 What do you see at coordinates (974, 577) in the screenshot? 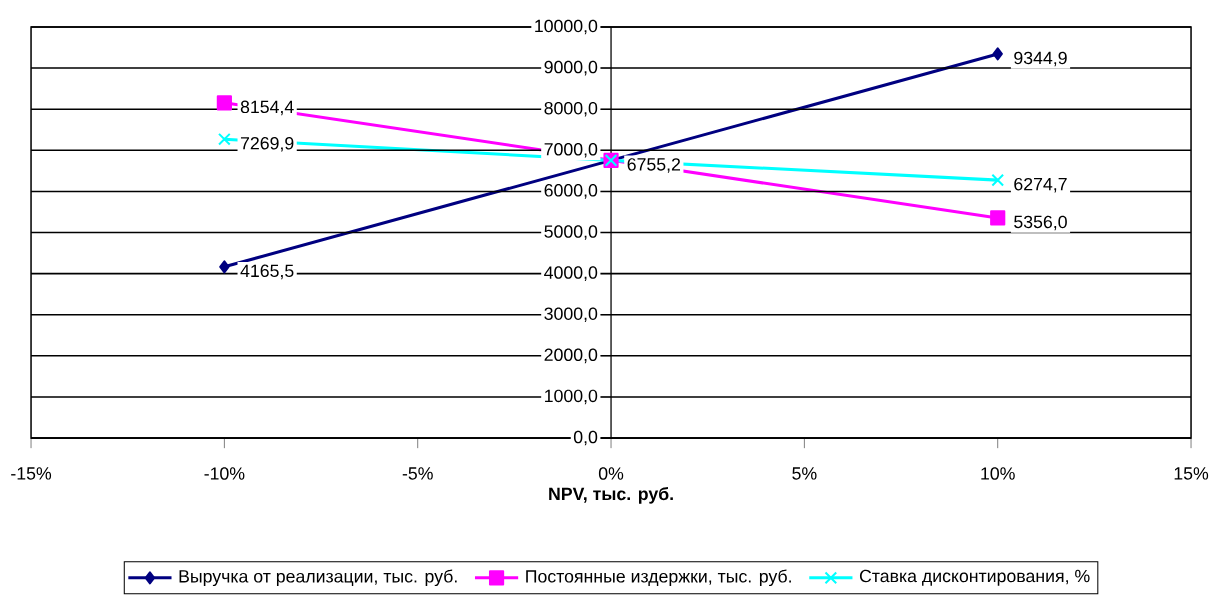
I see `legend-label: Ставка дисконтирования, %` at bounding box center [974, 577].